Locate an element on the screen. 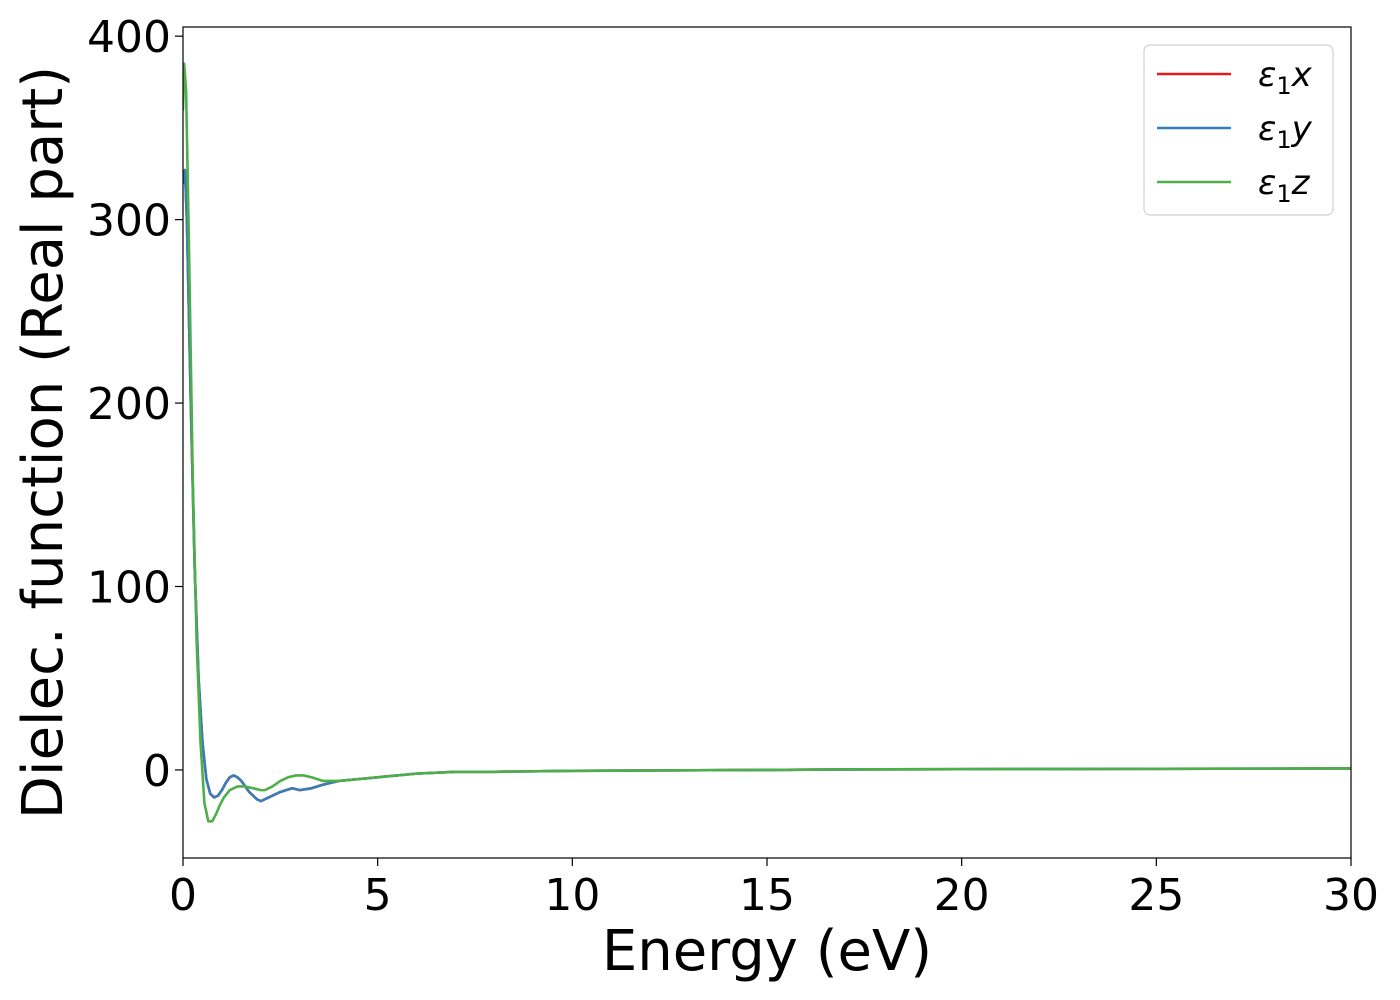 The image size is (1400, 1000). legend-box is located at coordinates (1238, 130).